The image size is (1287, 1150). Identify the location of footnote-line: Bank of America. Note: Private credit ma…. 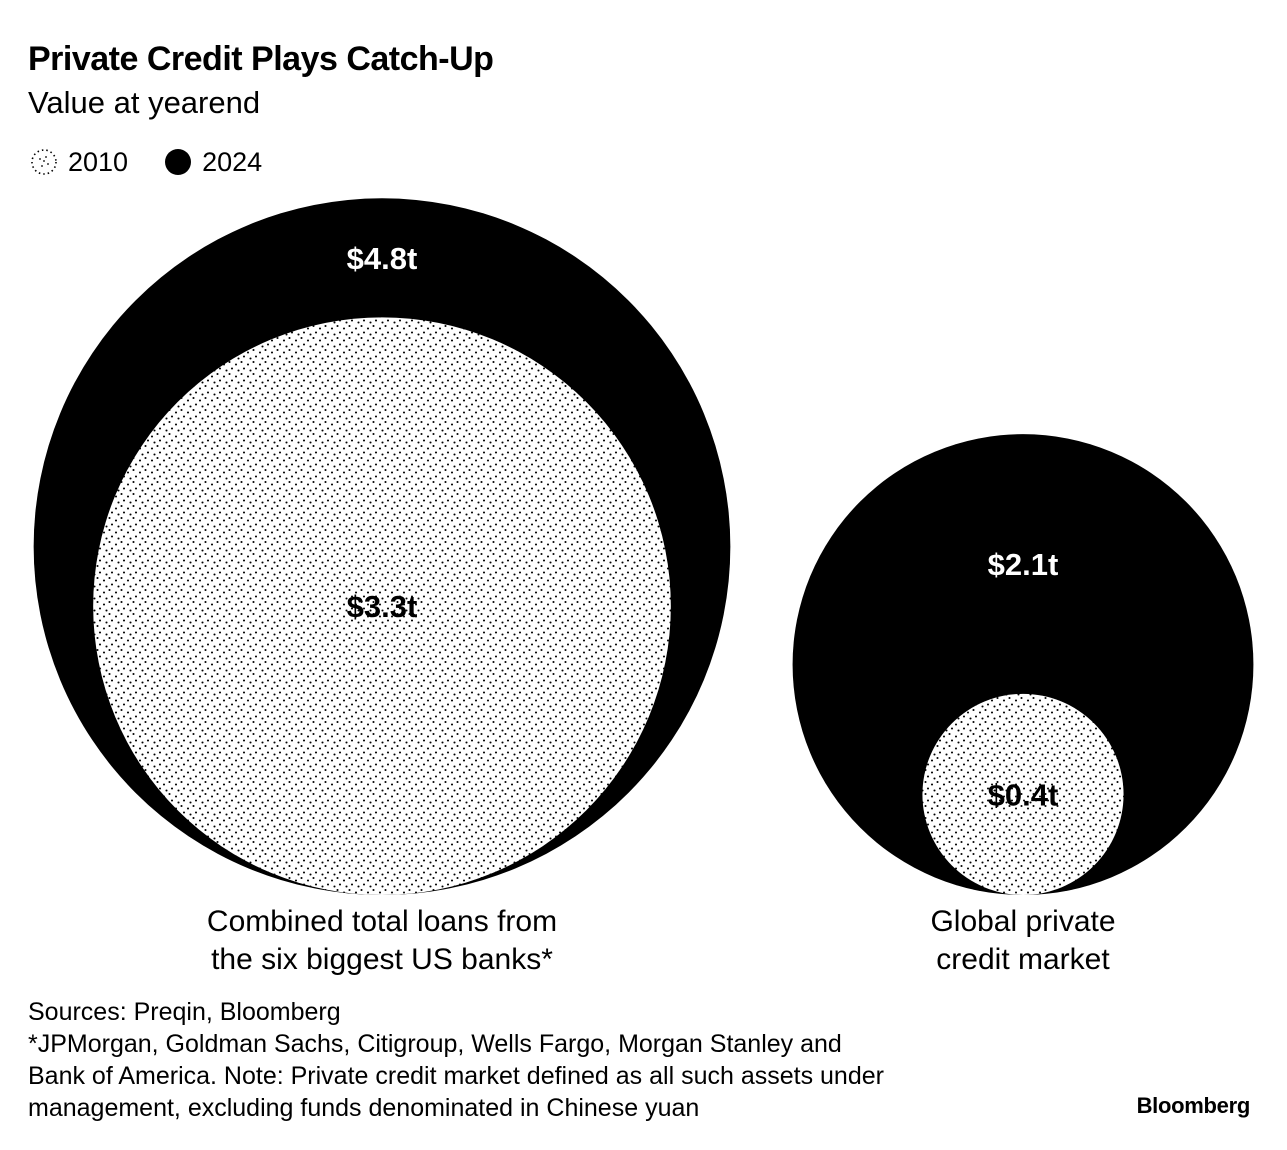
(456, 1076).